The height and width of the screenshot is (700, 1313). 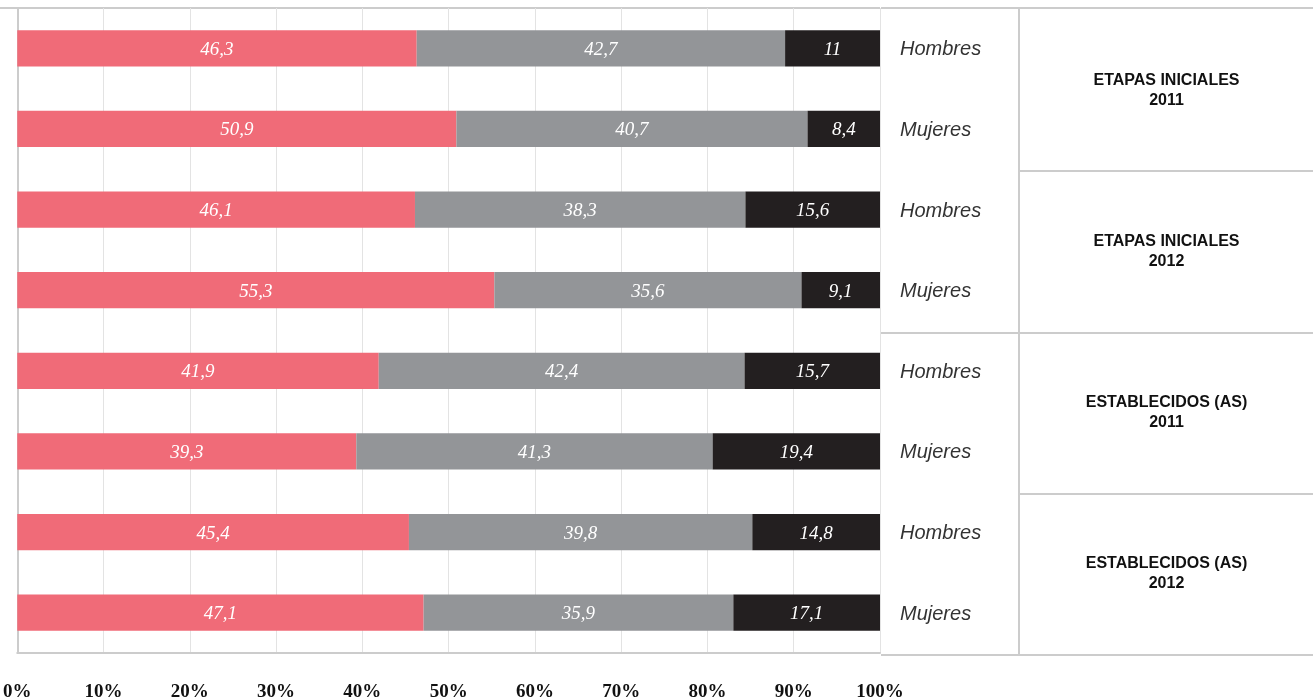 I want to click on data-label: 8,4, so click(x=844, y=129).